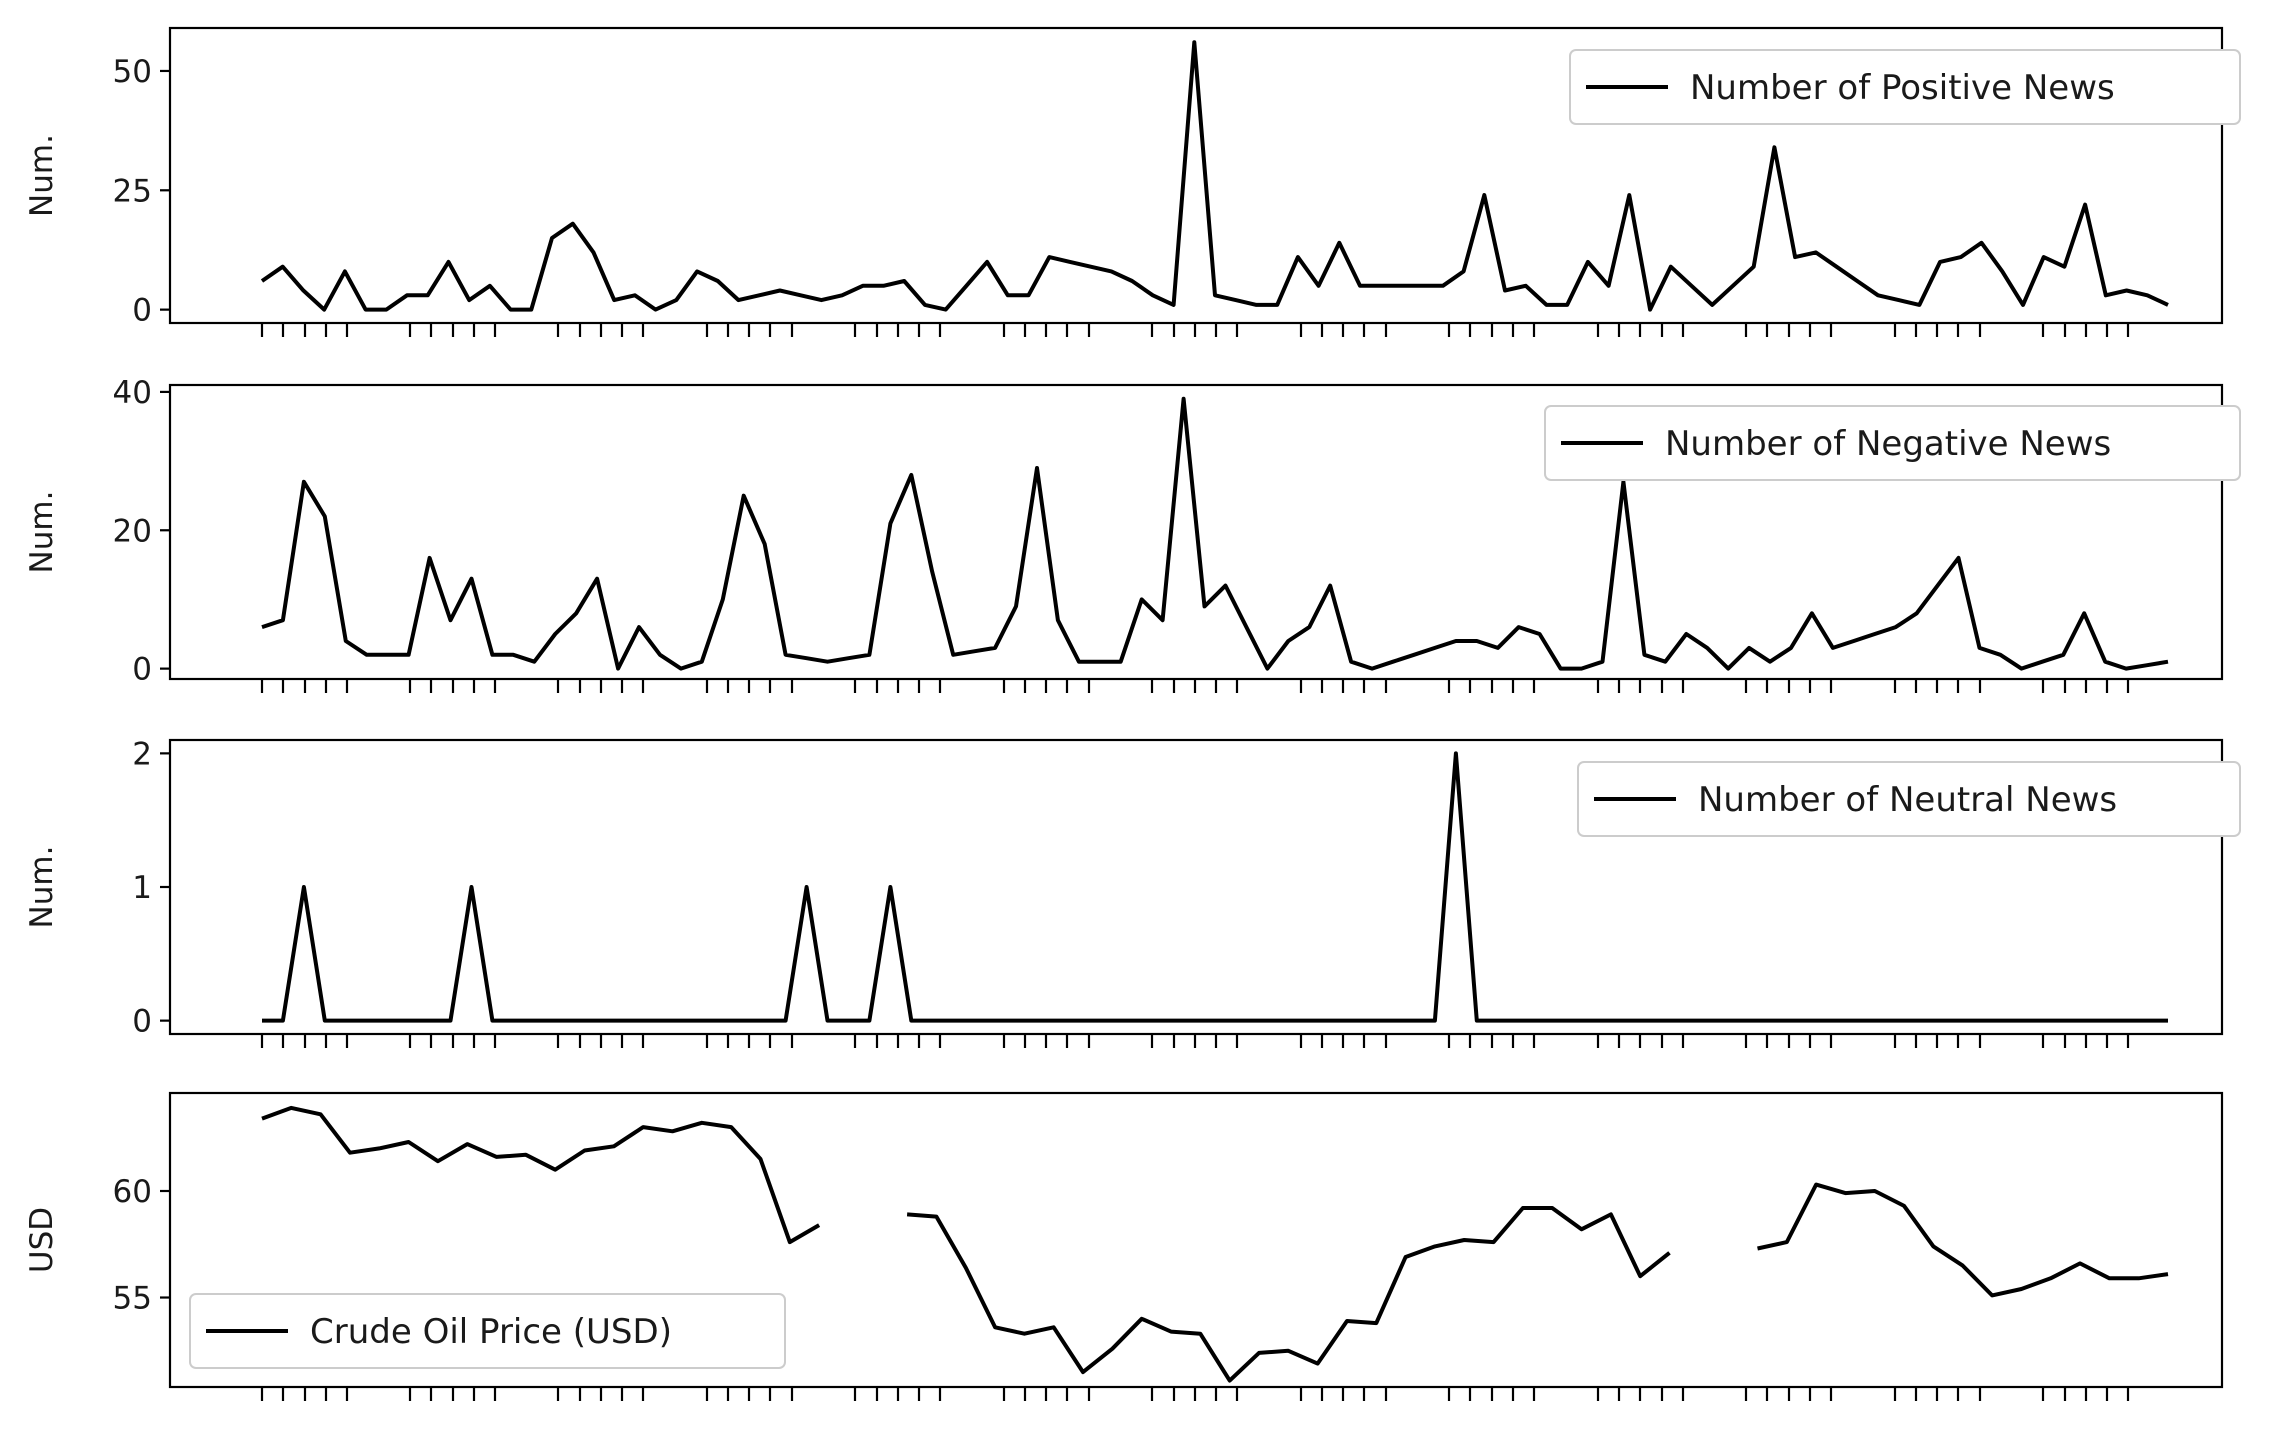 This screenshot has width=2291, height=1433. I want to click on y-tick-label: 50, so click(132, 72).